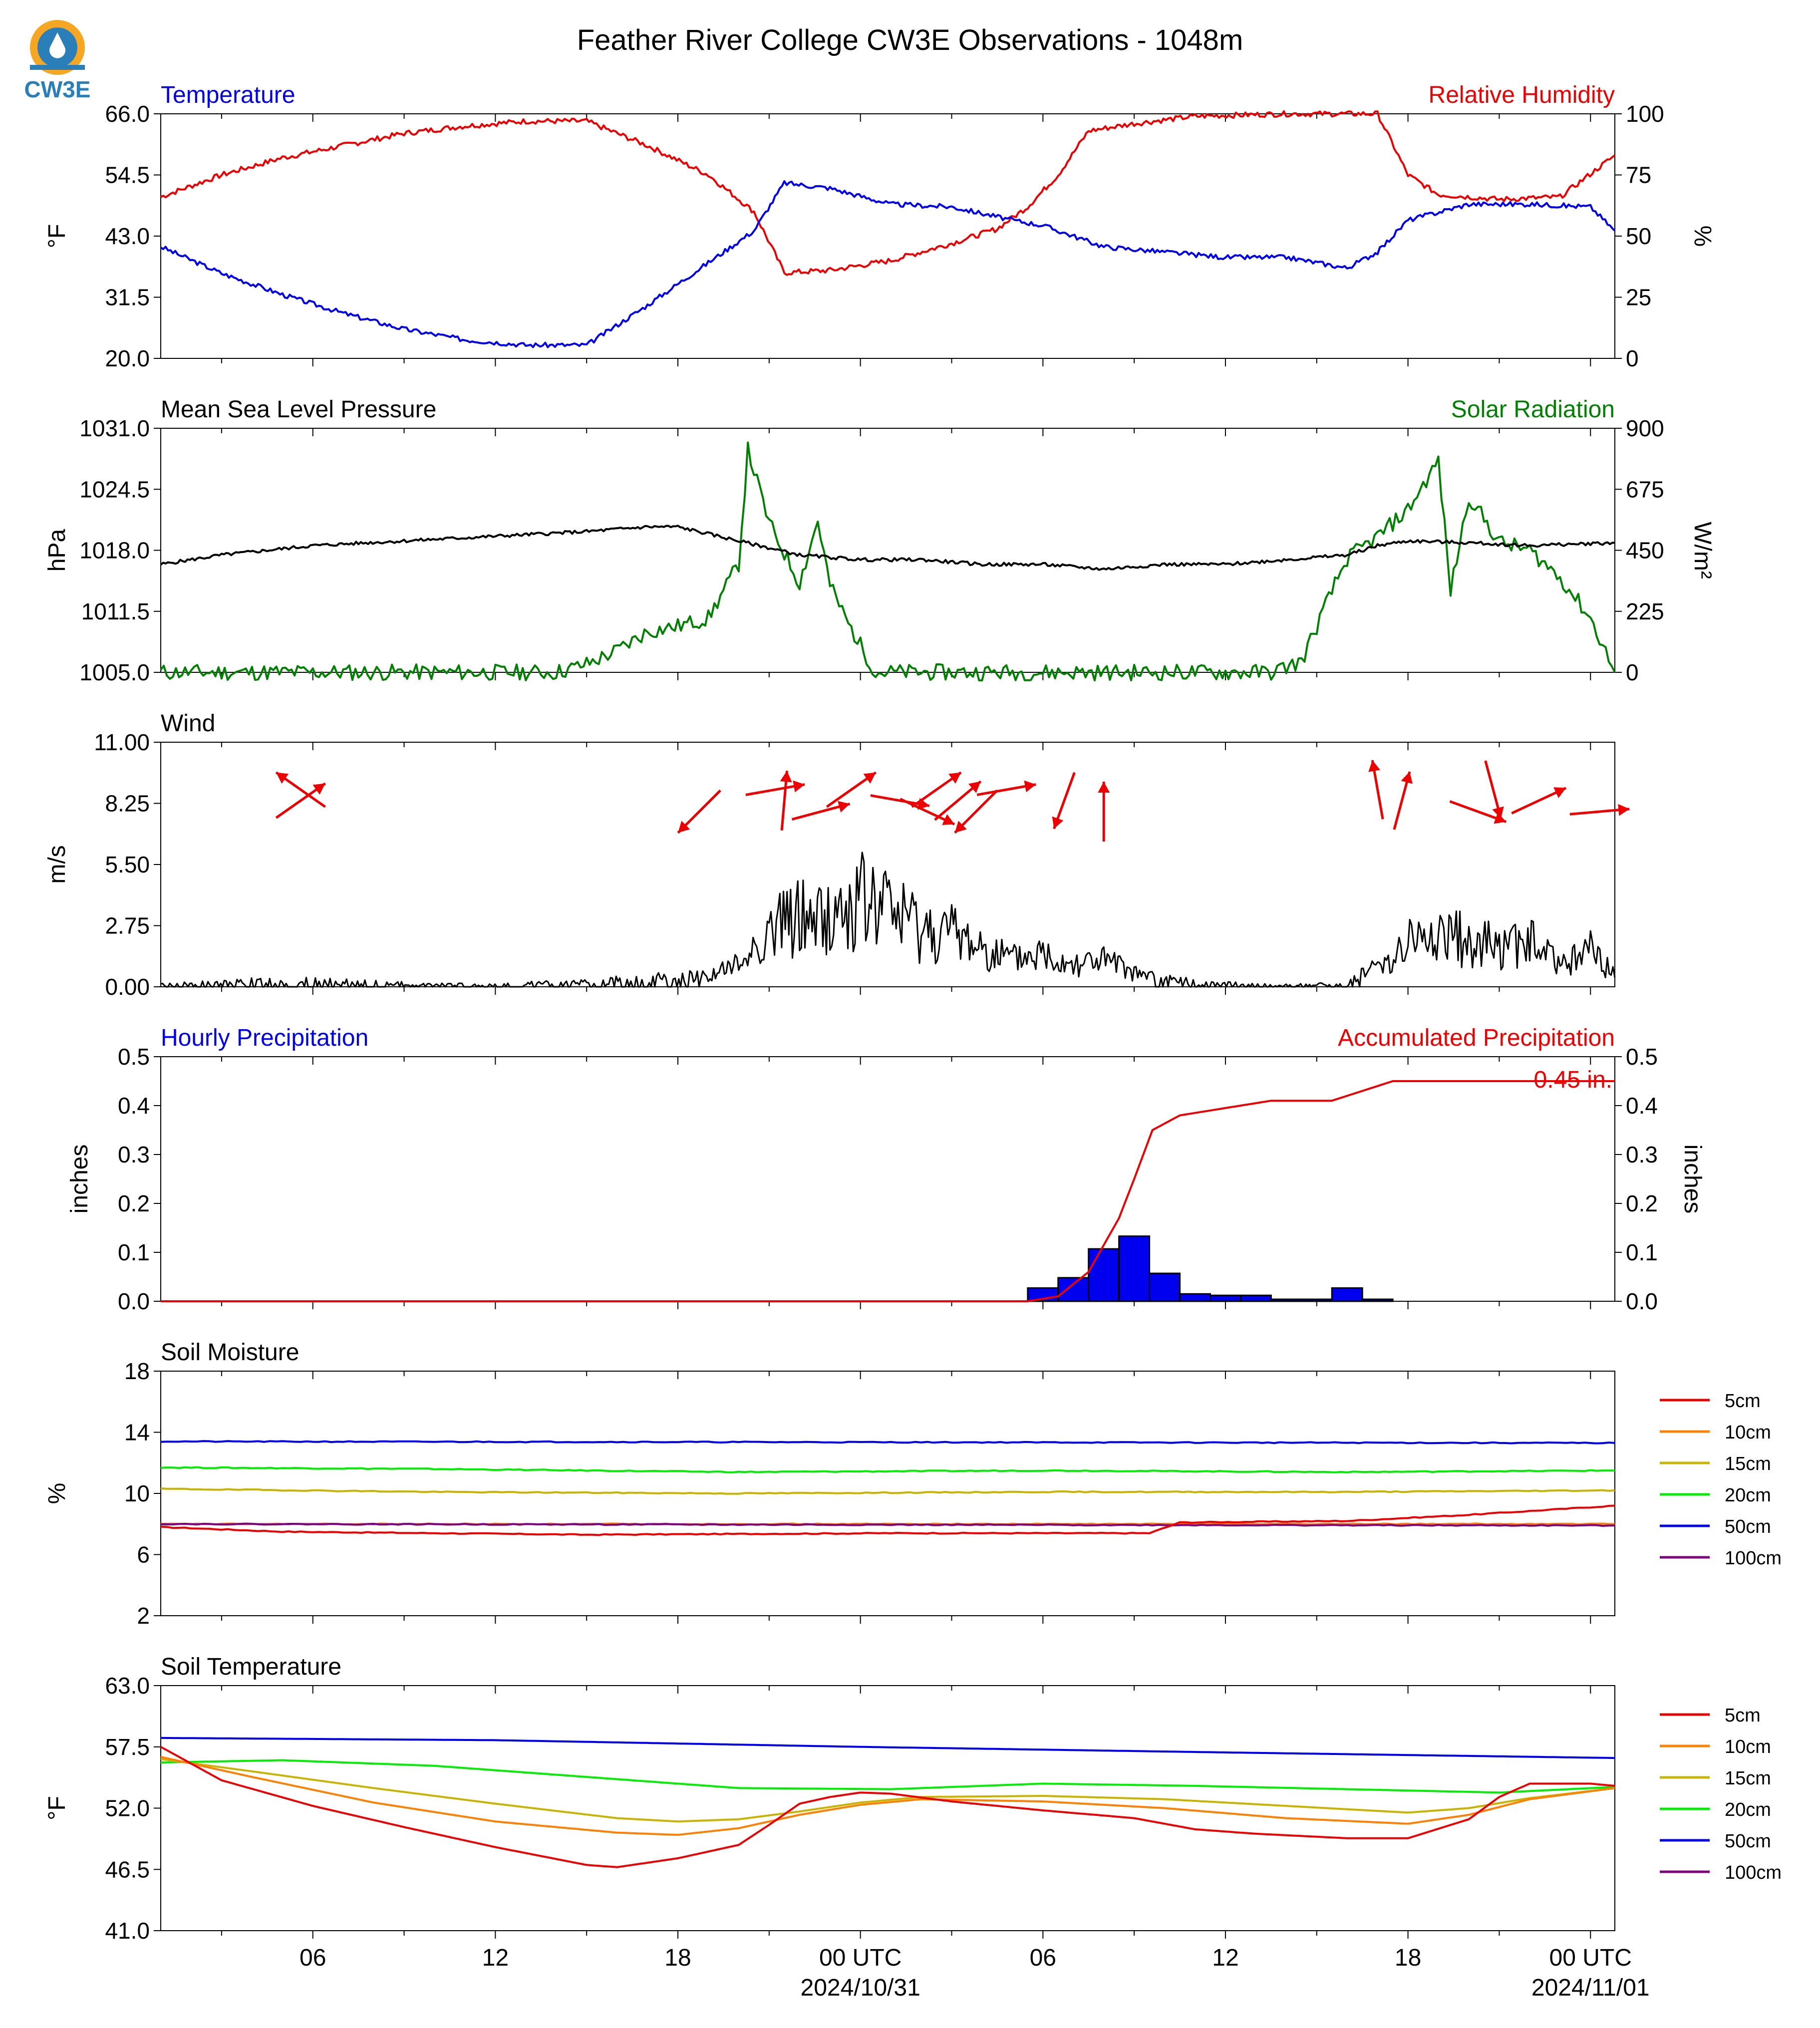 This screenshot has width=1820, height=2028. I want to click on y-axis-label-right: inches, so click(1692, 1179).